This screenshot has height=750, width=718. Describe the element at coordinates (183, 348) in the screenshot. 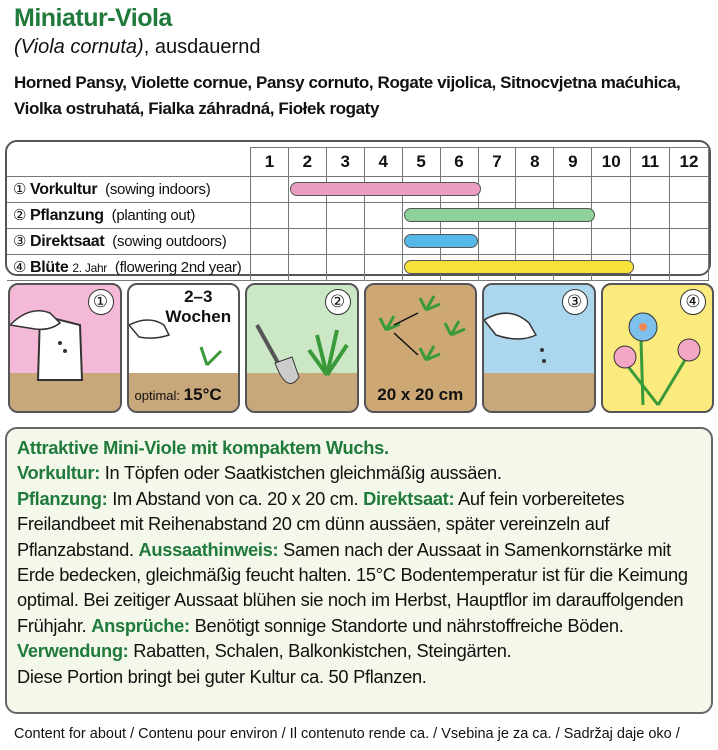

I see `panel-germination: 2–3 Wochen optimal: 15°C` at that location.